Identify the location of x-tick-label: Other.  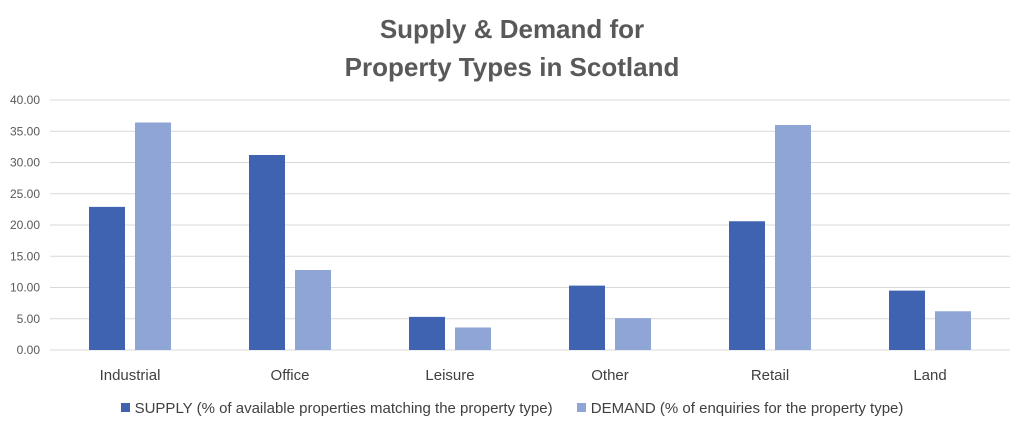
(610, 375).